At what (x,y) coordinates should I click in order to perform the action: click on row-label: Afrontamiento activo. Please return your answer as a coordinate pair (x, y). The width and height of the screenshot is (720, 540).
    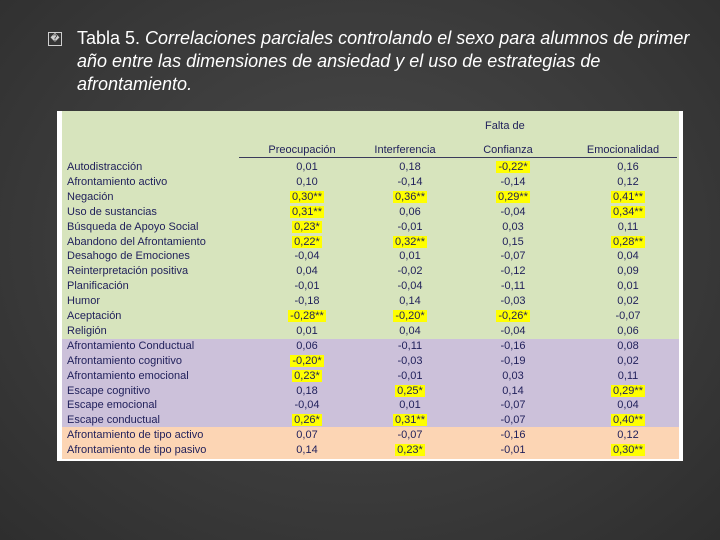
    Looking at the image, I should click on (117, 181).